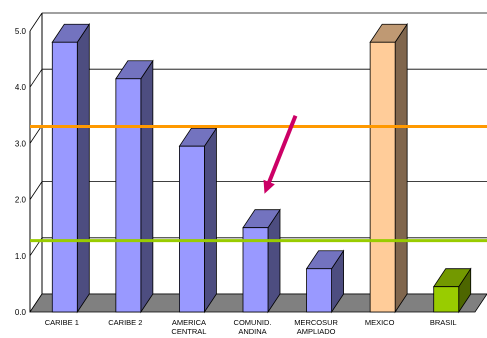 This screenshot has height=338, width=487. I want to click on x-tick-label: CARIBE 2, so click(125, 322).